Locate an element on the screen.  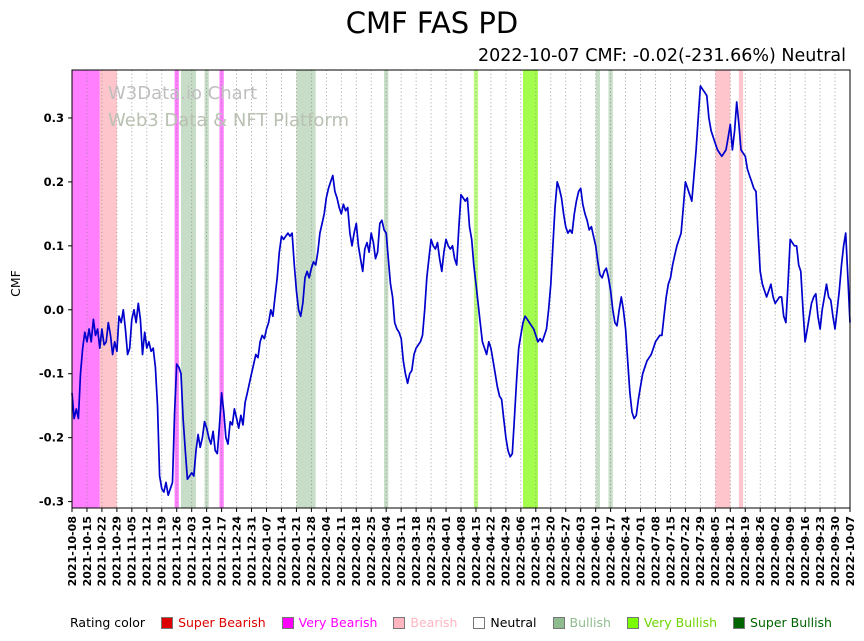
y-tick-label: 0.0 is located at coordinates (54, 310).